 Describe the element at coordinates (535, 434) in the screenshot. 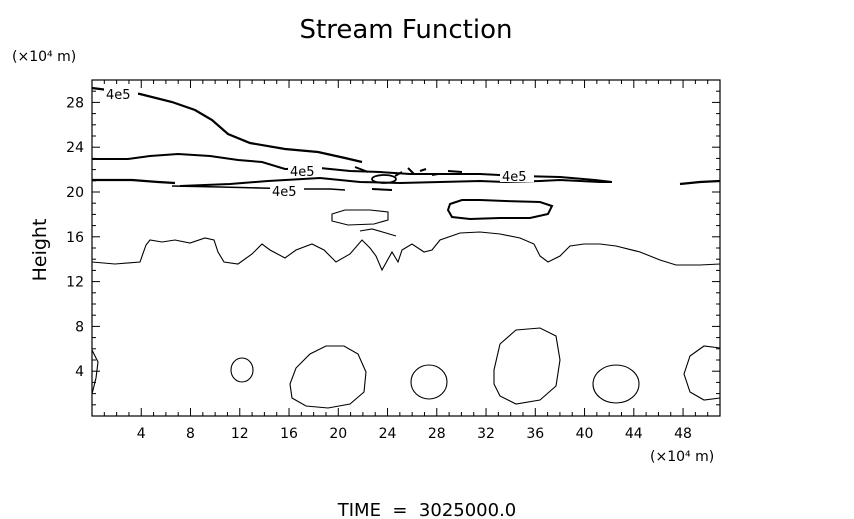

I see `x-tick-label: 36` at that location.